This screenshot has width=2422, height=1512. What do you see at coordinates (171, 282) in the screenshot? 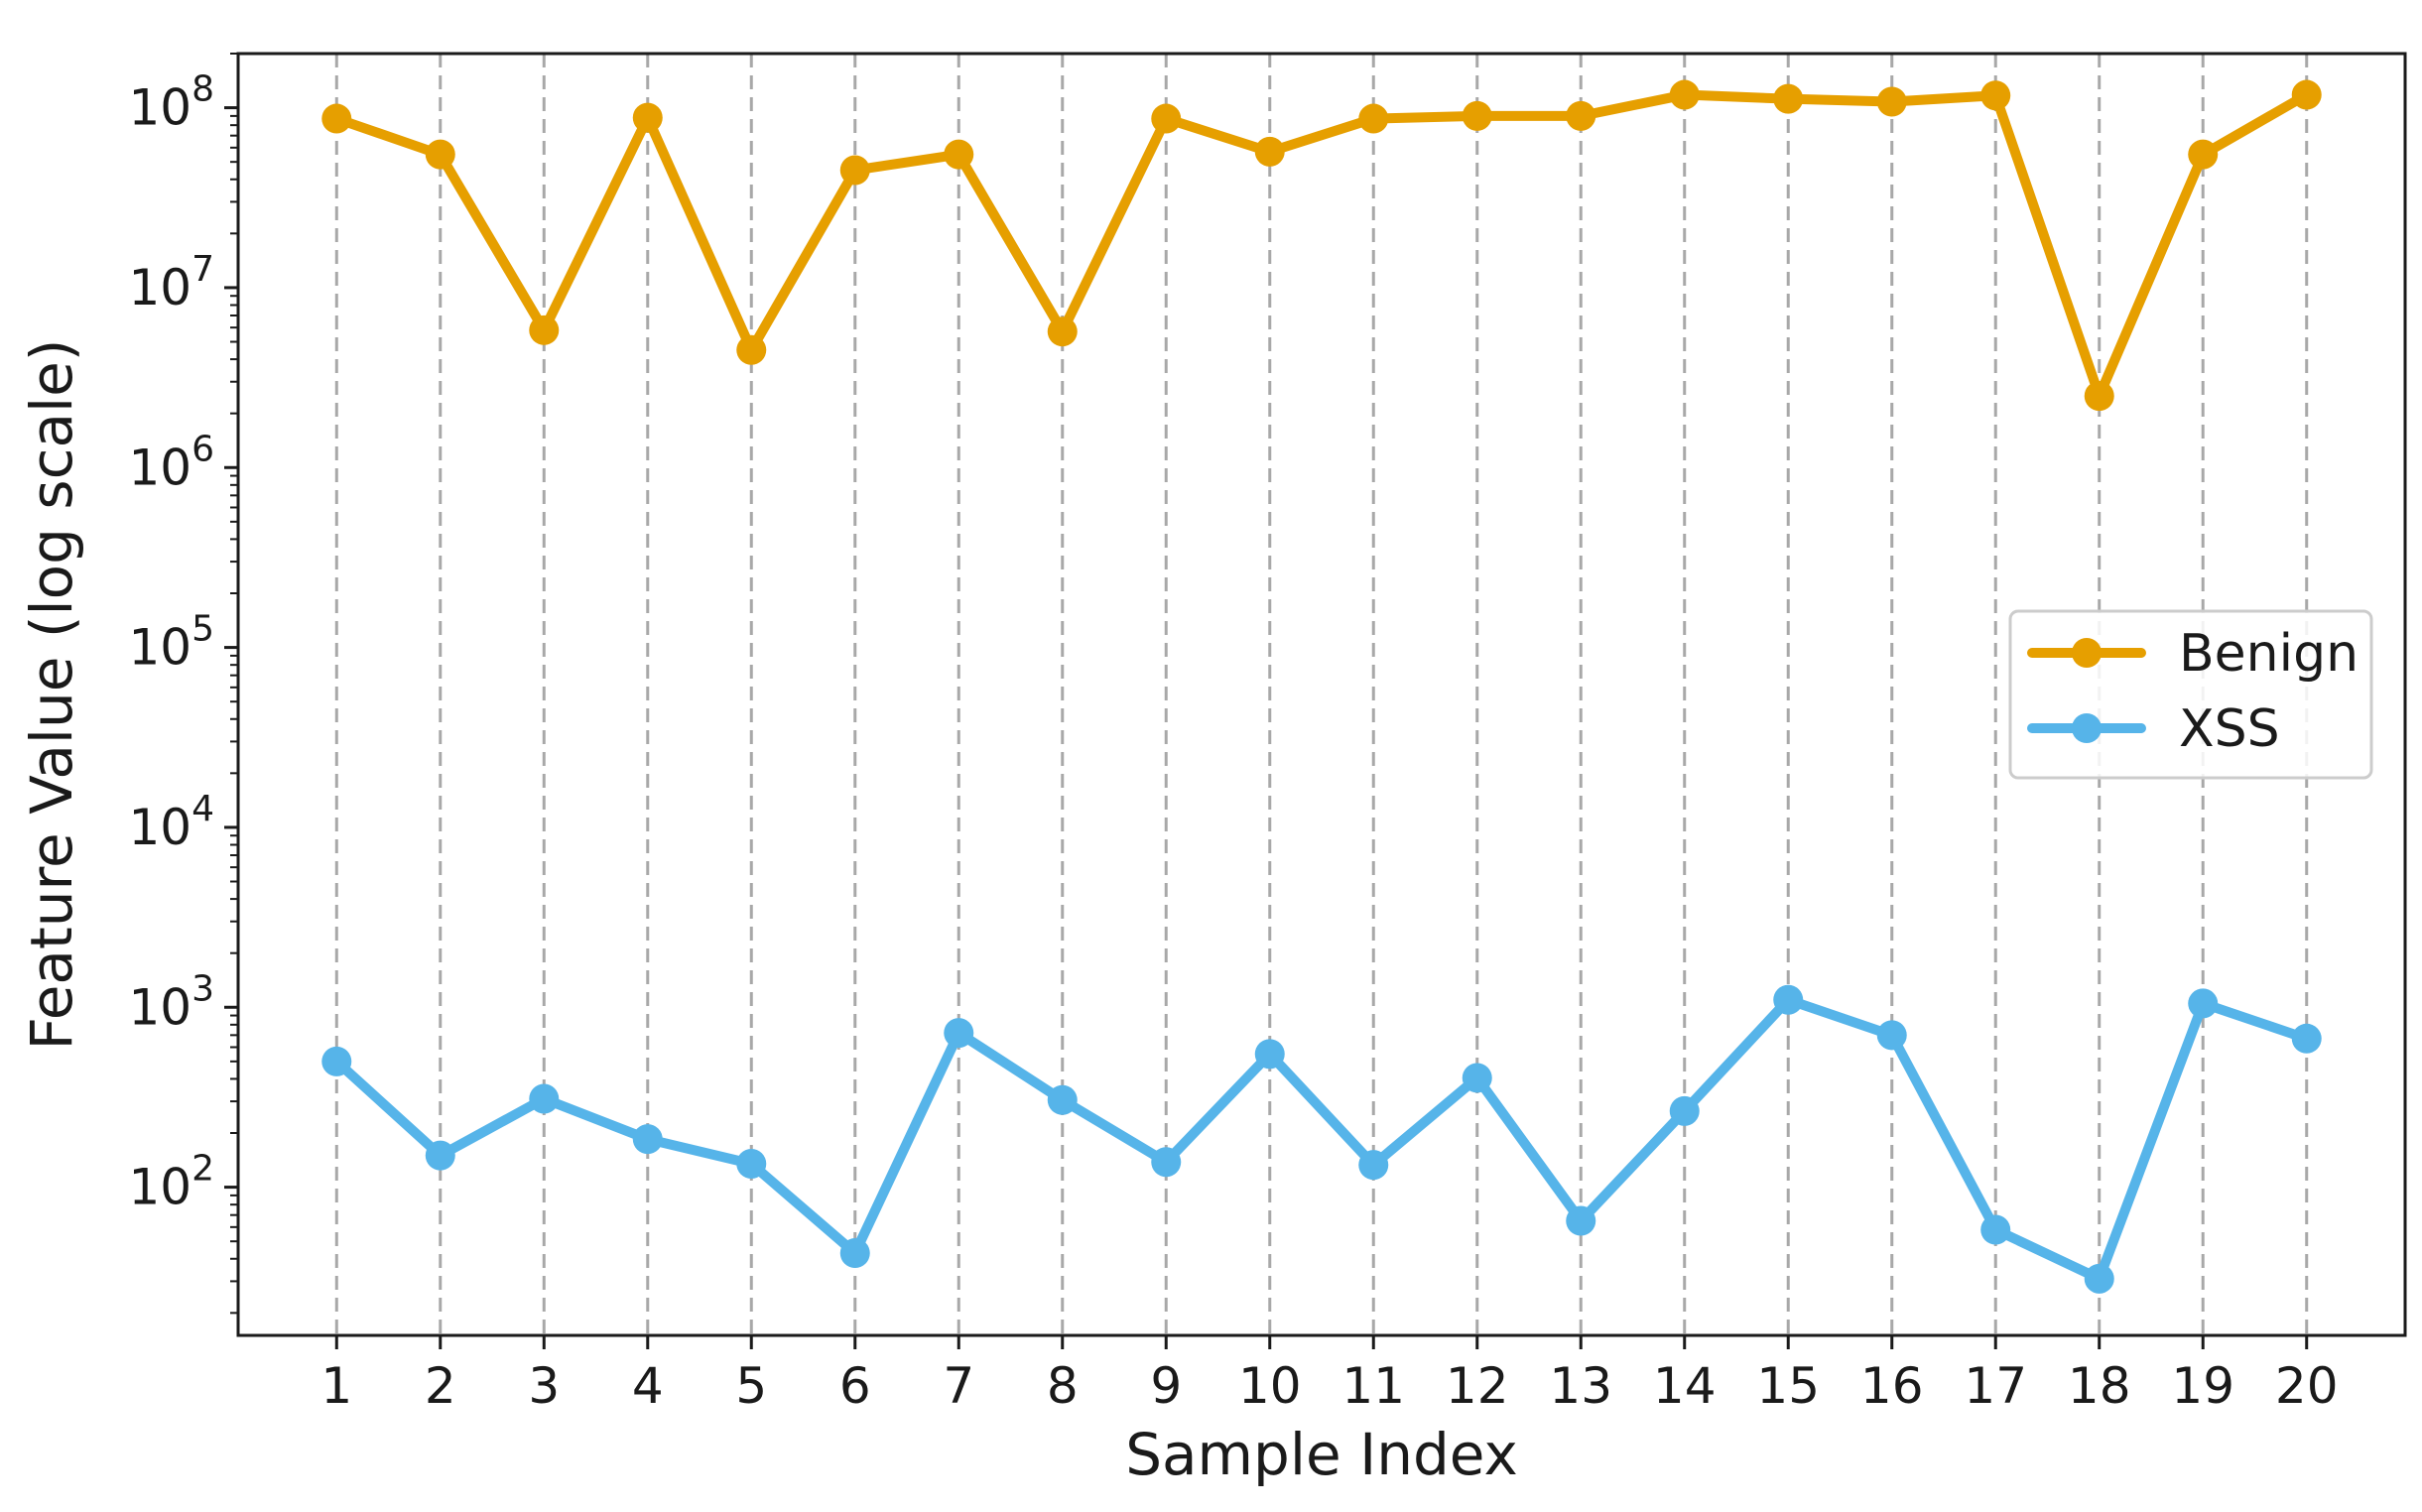
I see `y-tick-label: 10⁷` at bounding box center [171, 282].